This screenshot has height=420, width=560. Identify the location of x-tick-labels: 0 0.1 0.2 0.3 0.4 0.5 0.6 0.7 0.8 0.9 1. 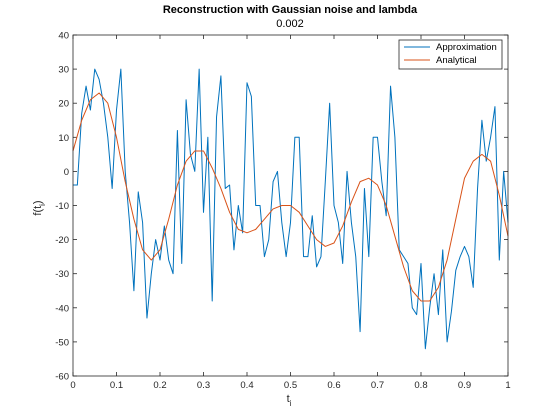
(290, 385).